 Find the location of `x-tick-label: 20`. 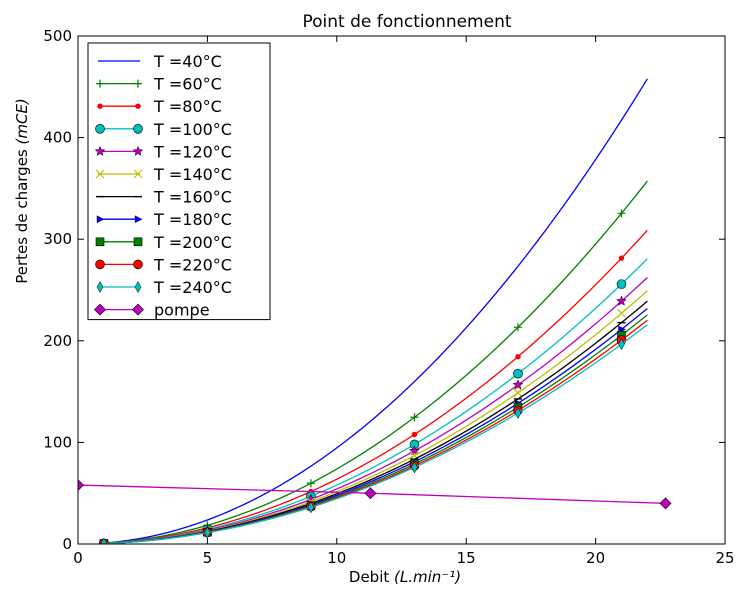

x-tick-label: 20 is located at coordinates (595, 558).